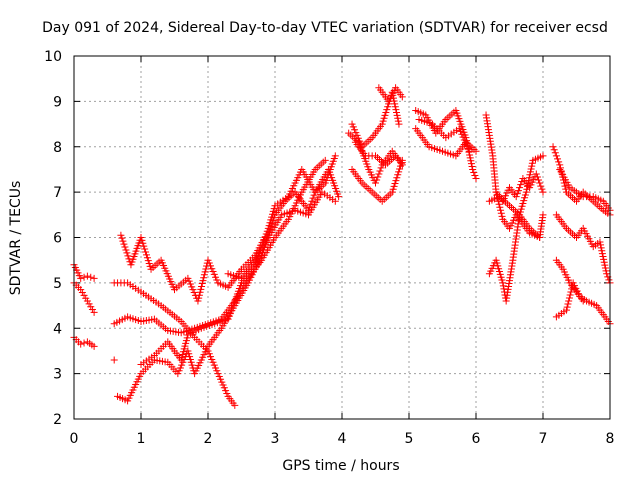 This screenshot has width=640, height=480. I want to click on x-tick-label: 4, so click(342, 439).